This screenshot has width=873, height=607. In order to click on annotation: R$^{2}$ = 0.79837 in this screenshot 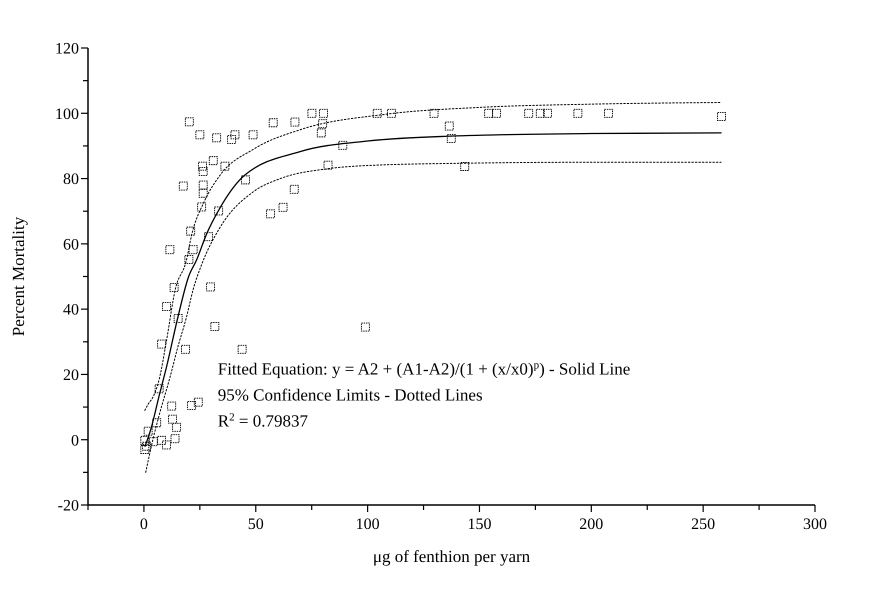, I will do `click(263, 420)`.